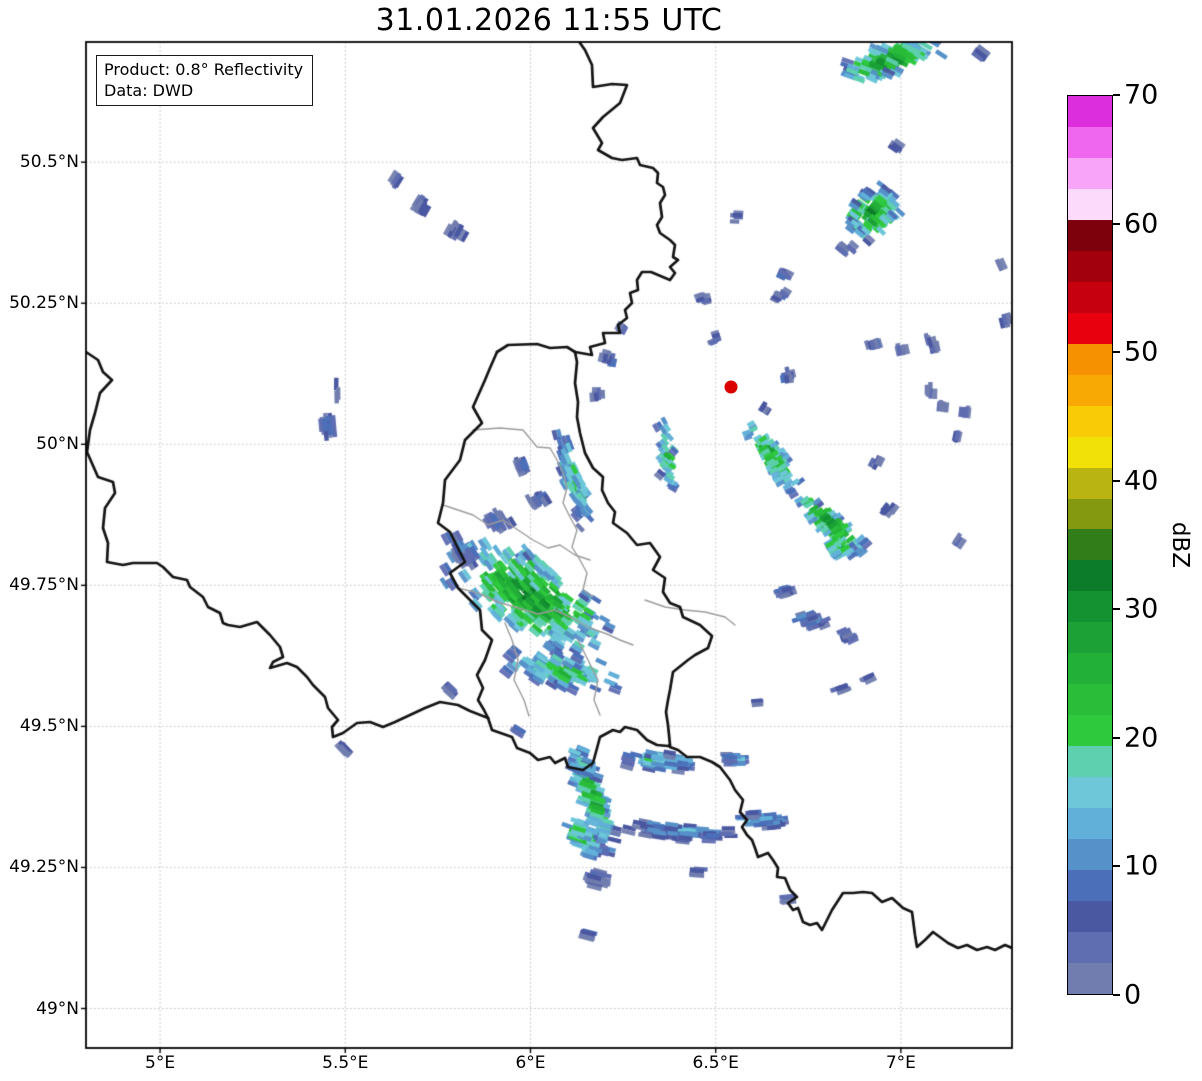  What do you see at coordinates (731, 387) in the screenshot?
I see `radar-site-marker` at bounding box center [731, 387].